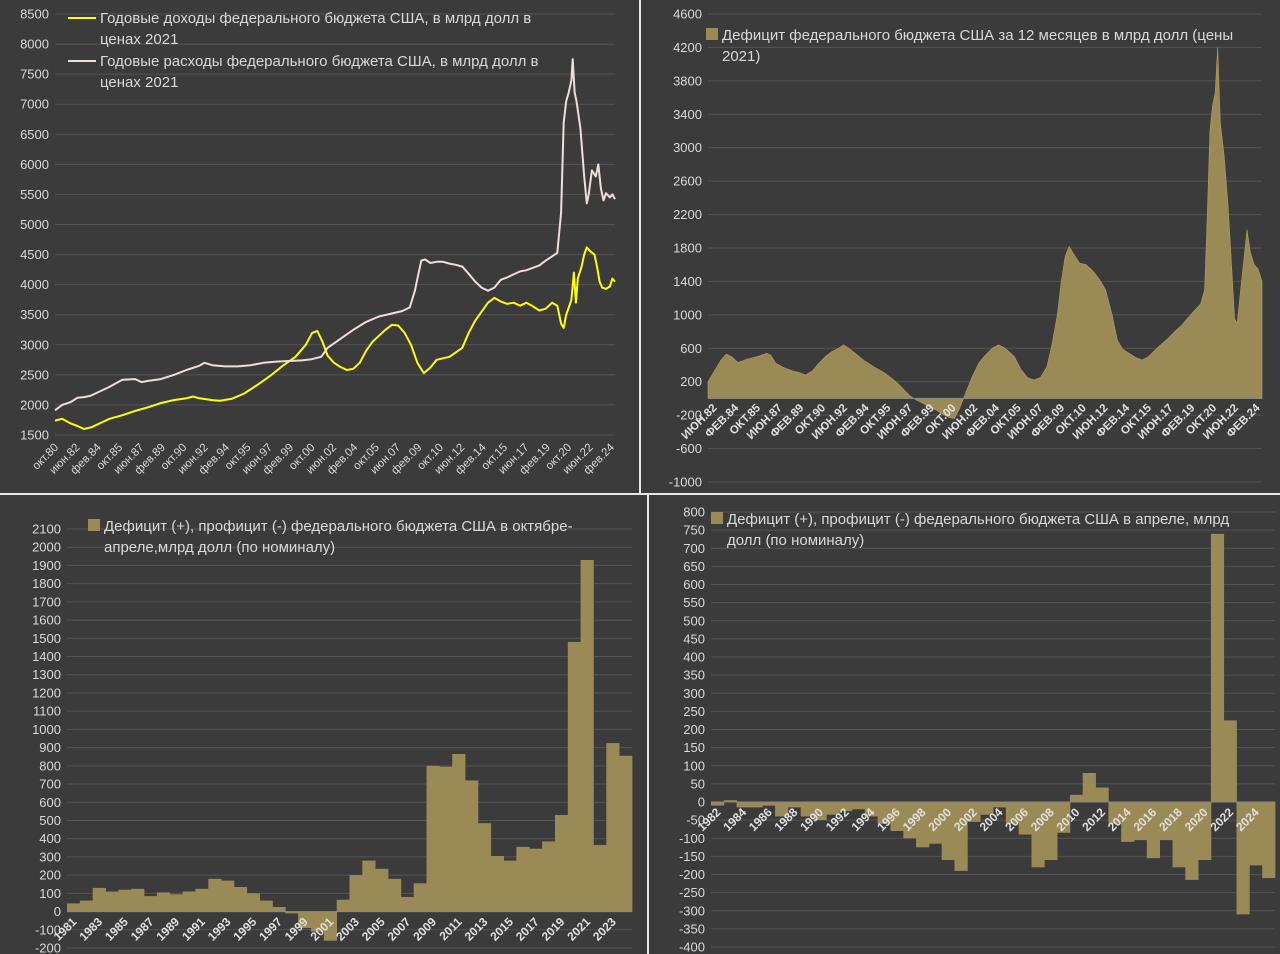 Image resolution: width=1280 pixels, height=954 pixels. What do you see at coordinates (687, 114) in the screenshot?
I see `p2-ytick-label: 3400` at bounding box center [687, 114].